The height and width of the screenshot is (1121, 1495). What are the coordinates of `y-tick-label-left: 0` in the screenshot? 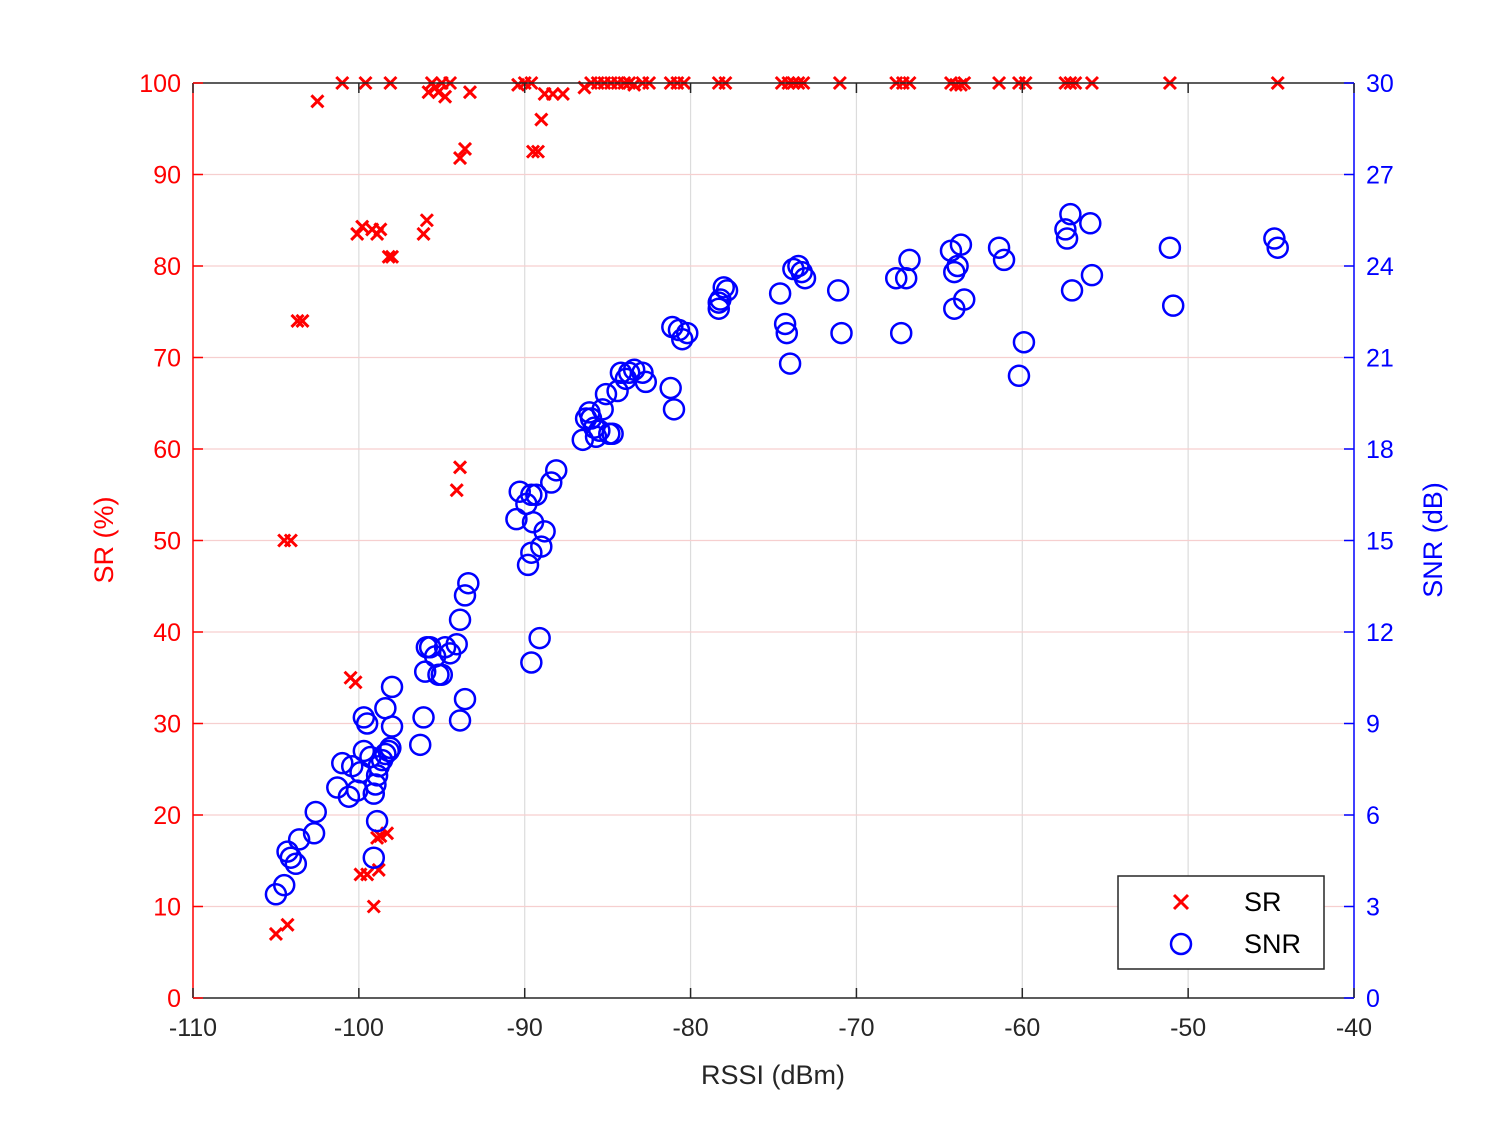 It's located at (174, 999).